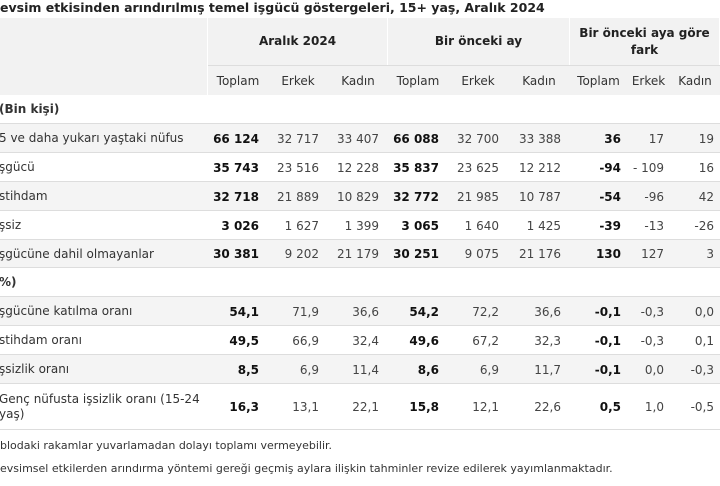  What do you see at coordinates (236, 196) in the screenshot?
I see `cell: 32 718` at bounding box center [236, 196].